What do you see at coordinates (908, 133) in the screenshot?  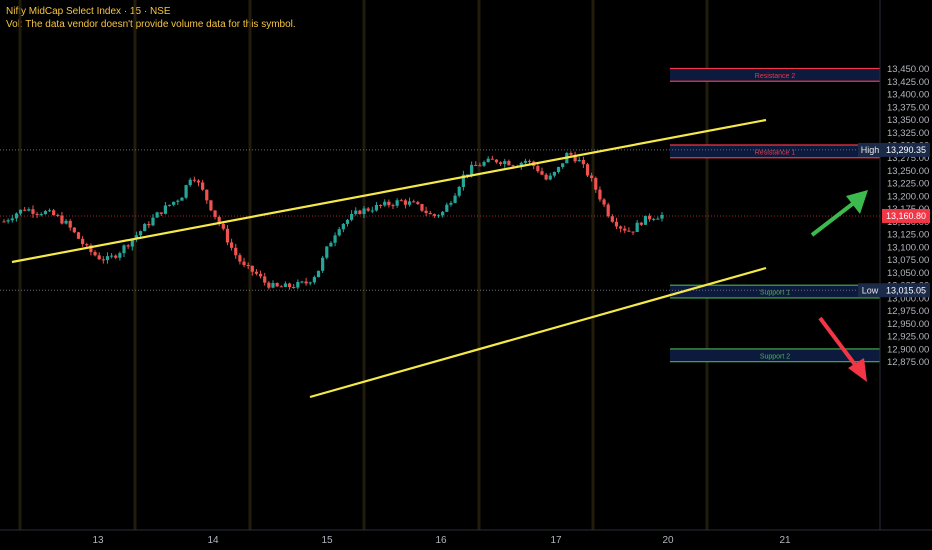 I see `price-tick-label: 13,325.00` at bounding box center [908, 133].